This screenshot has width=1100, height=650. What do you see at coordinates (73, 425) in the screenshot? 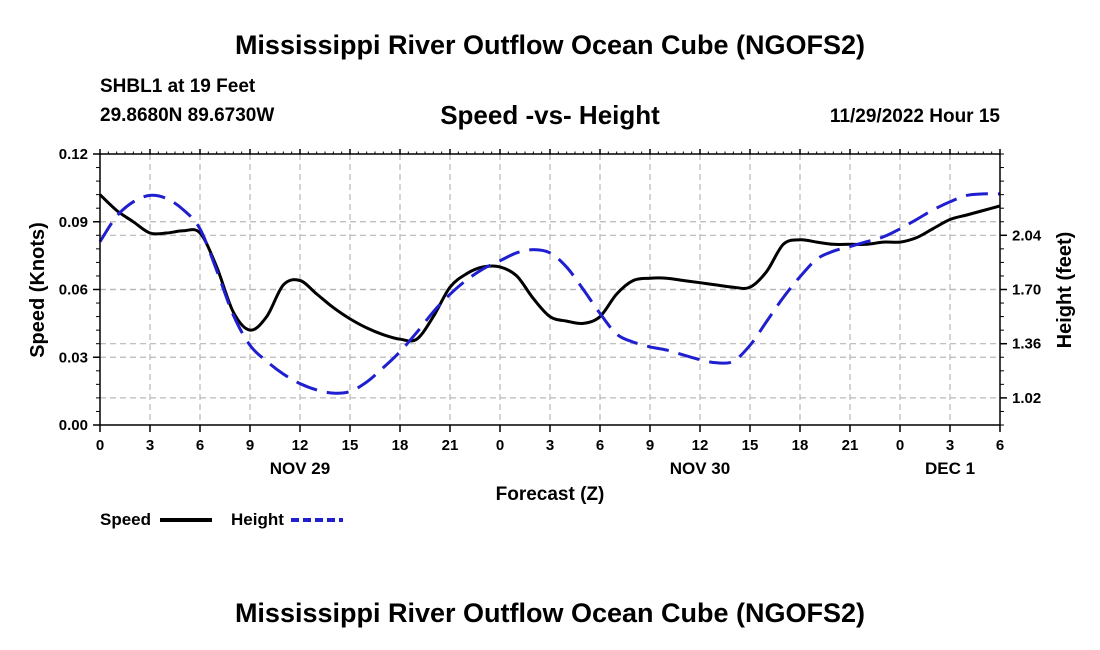
I see `y-tick-label: 0.00` at bounding box center [73, 425].